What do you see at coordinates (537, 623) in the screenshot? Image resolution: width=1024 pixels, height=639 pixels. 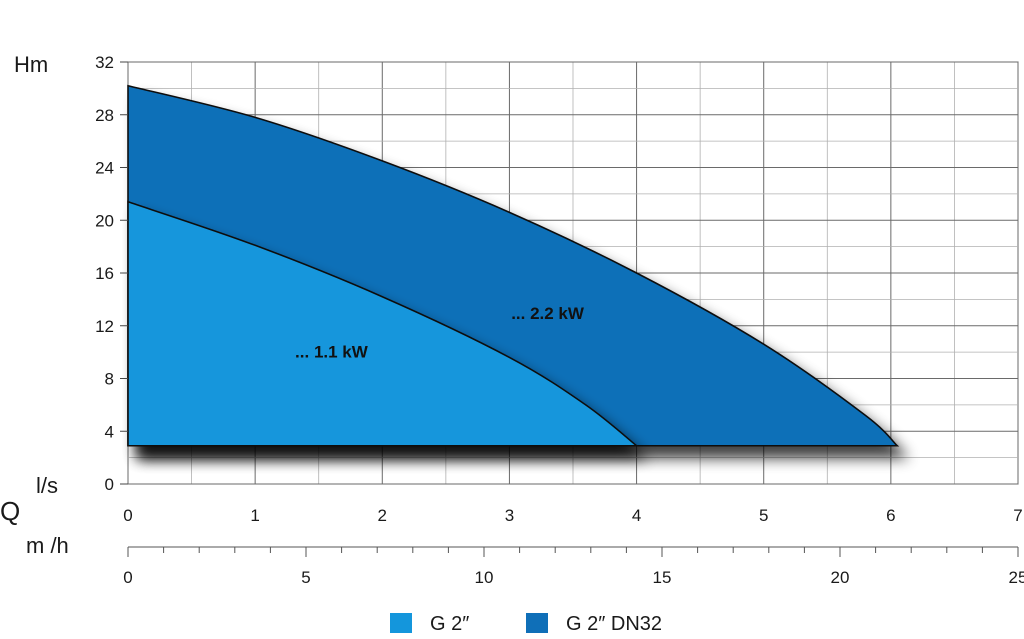 I see `legend-swatch-g2-dn32` at bounding box center [537, 623].